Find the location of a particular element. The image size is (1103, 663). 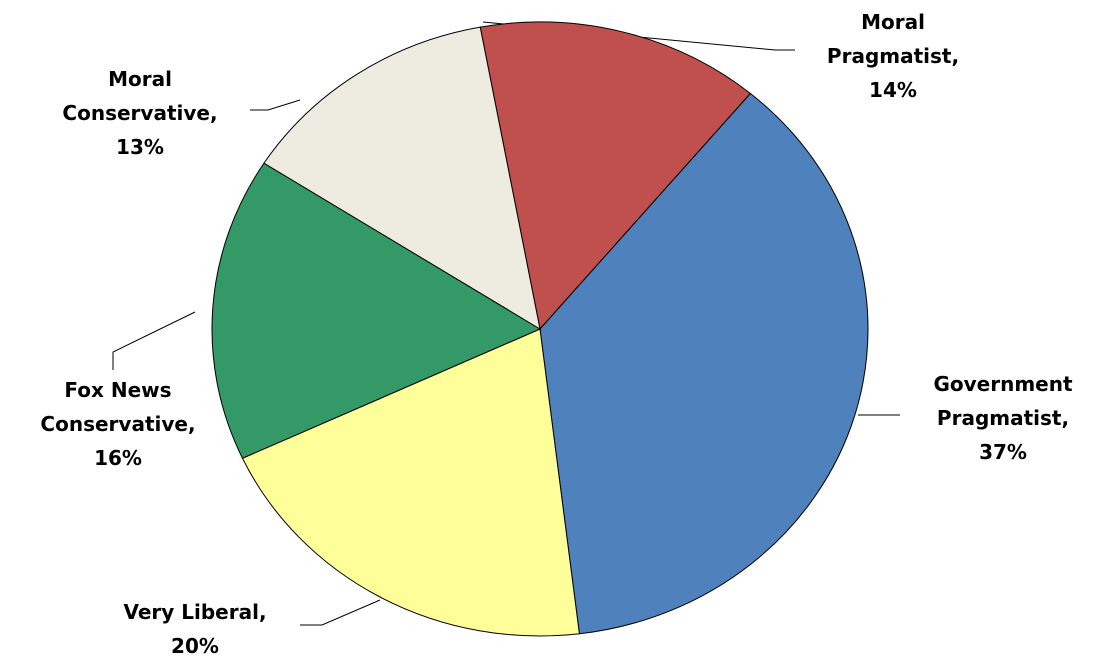

data-label: Moral Conservative, 13% is located at coordinates (139, 113).